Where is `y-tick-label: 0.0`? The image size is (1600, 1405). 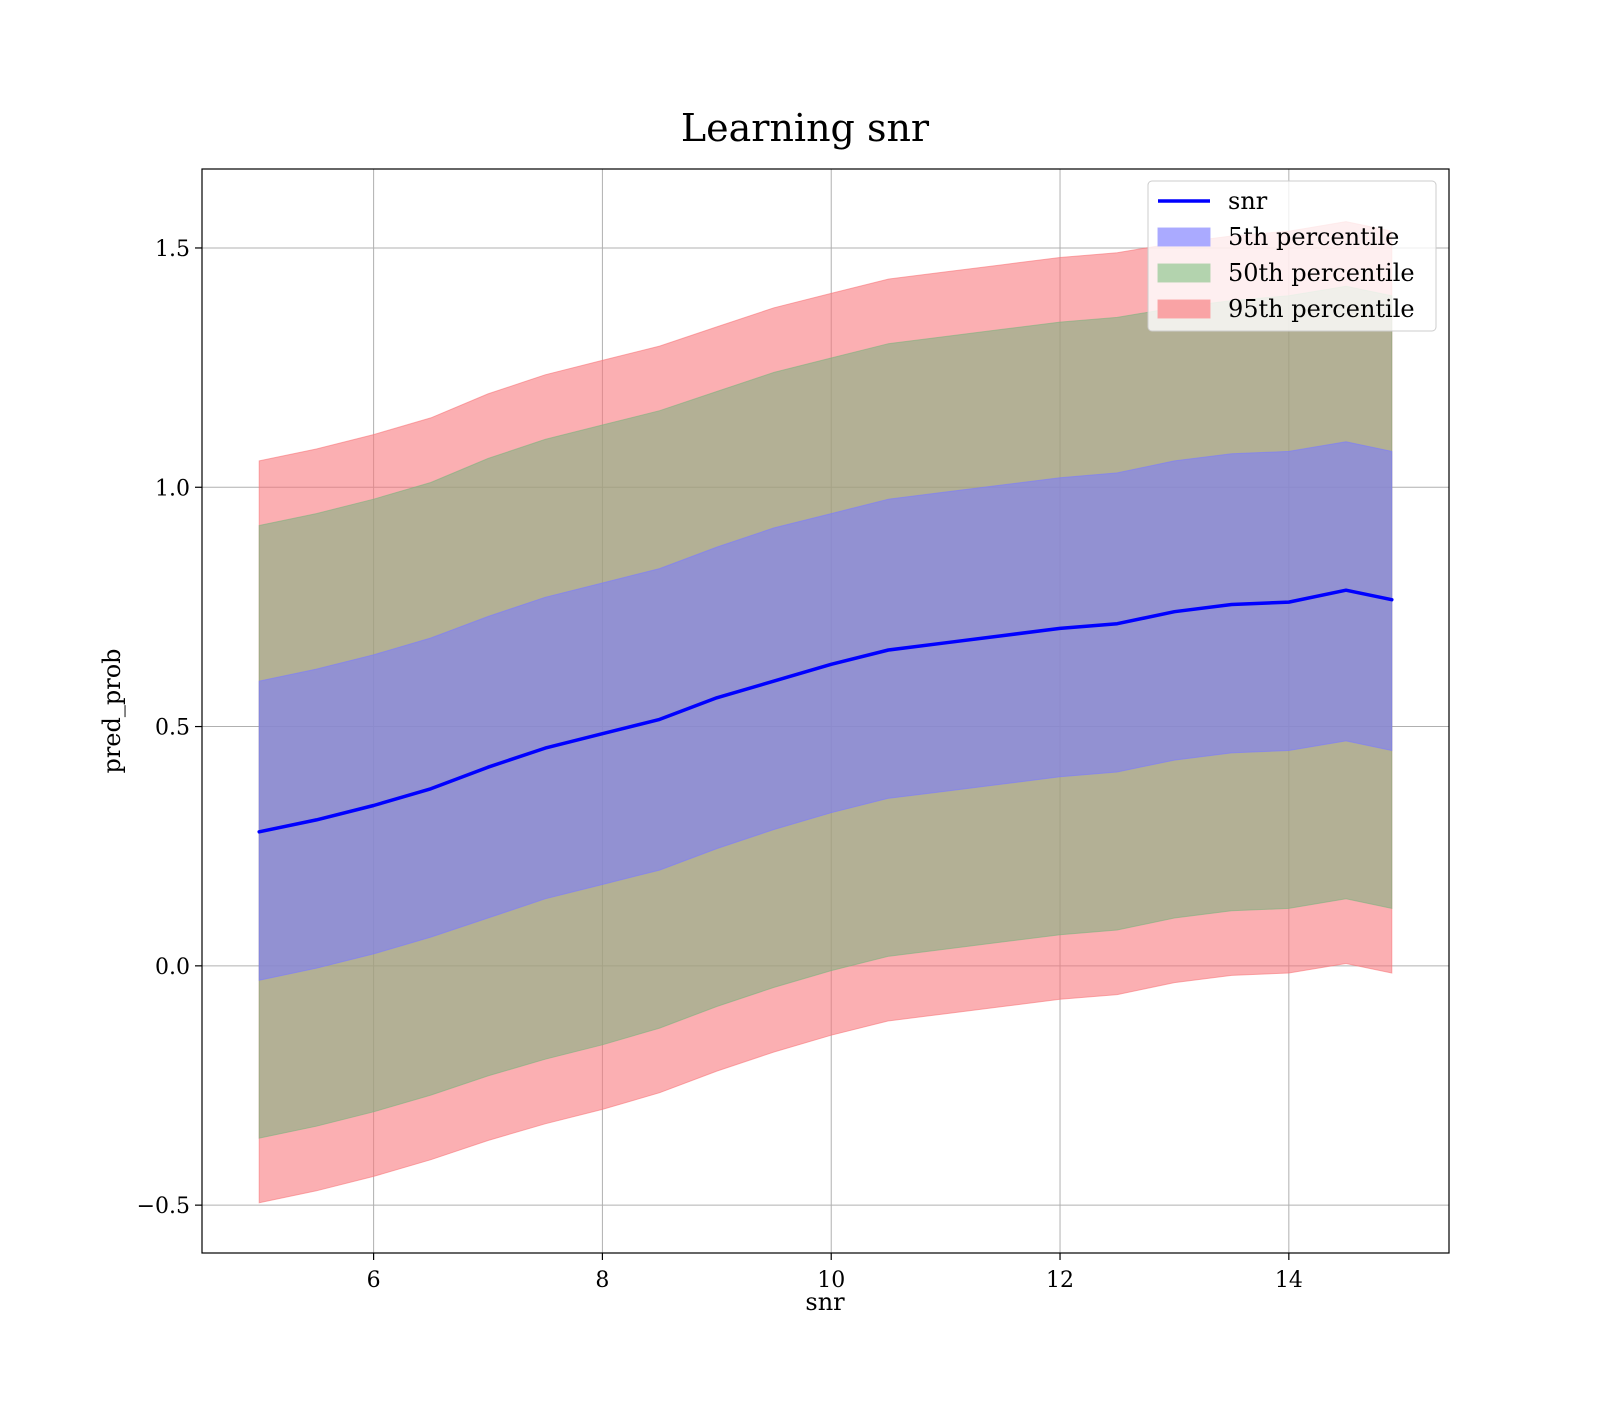
y-tick-label: 0.0 is located at coordinates (172, 967).